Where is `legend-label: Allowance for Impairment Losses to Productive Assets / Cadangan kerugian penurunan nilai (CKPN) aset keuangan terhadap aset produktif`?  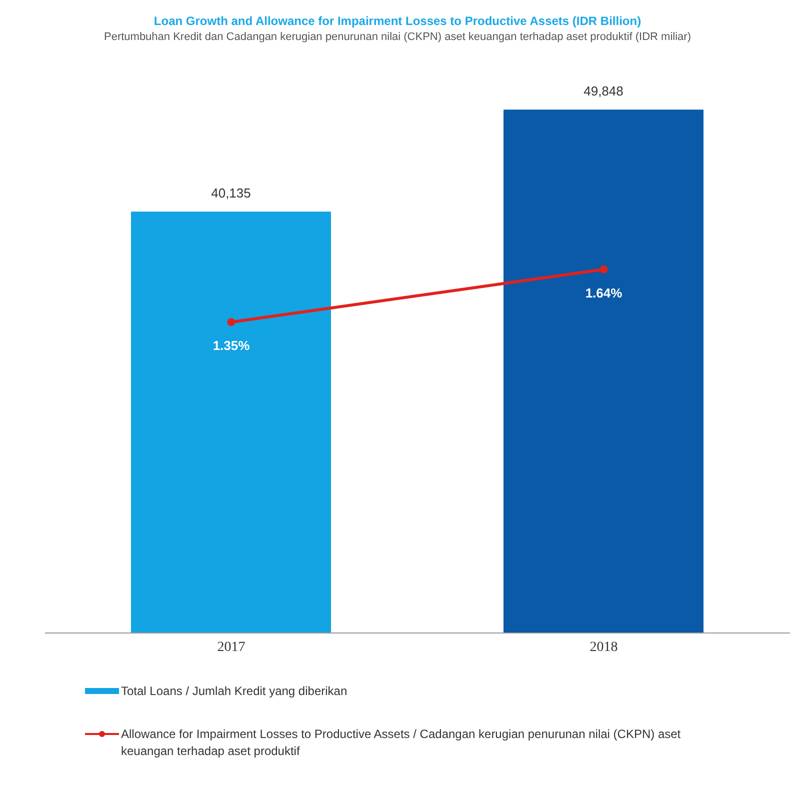
legend-label: Allowance for Impairment Losses to Productive Assets / Cadangan kerugian penurunan nilai (CKPN) aset keuangan terhadap aset produktif is located at coordinates (401, 743).